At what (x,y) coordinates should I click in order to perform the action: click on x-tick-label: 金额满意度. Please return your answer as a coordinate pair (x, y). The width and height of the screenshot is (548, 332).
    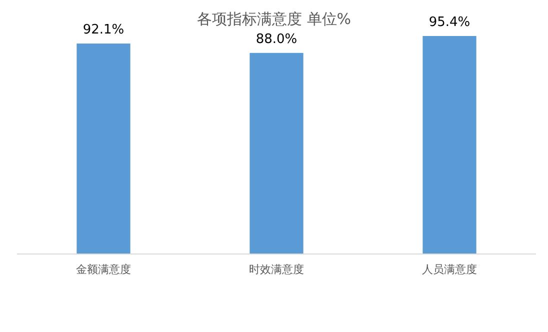
    Looking at the image, I should click on (103, 269).